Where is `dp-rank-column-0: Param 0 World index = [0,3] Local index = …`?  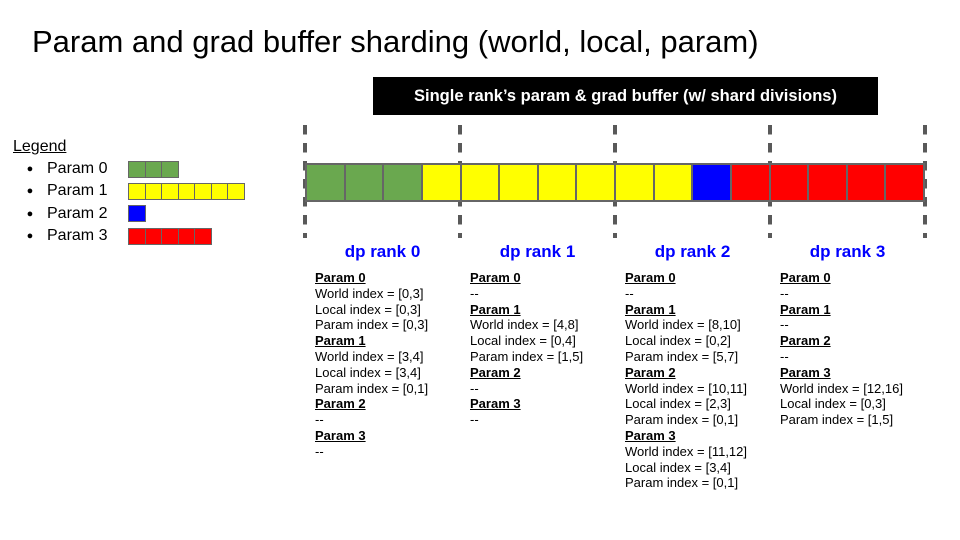 dp-rank-column-0: Param 0 World index = [0,3] Local index = … is located at coordinates (391, 365).